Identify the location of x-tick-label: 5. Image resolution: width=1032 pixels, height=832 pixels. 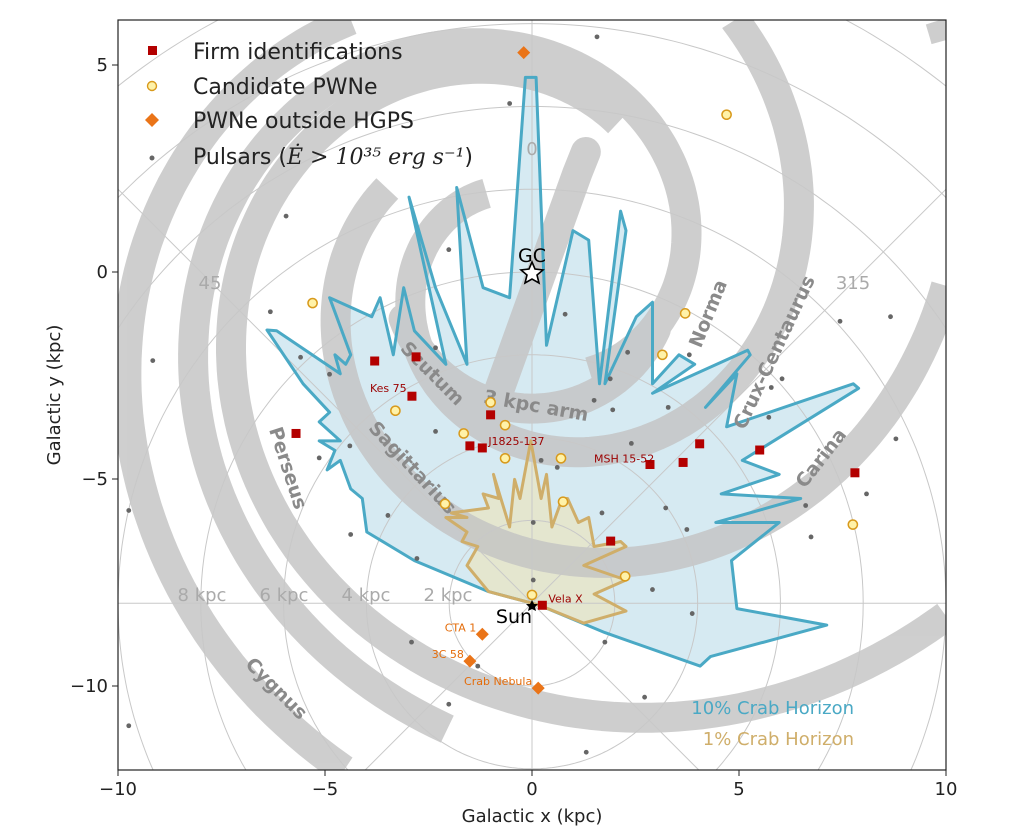
(738, 789).